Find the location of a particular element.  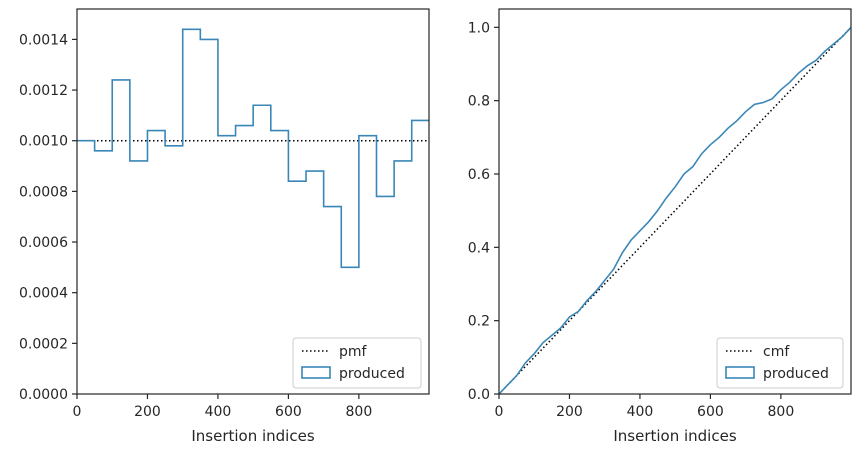

y-tick-label: 0.0002 is located at coordinates (43, 344).